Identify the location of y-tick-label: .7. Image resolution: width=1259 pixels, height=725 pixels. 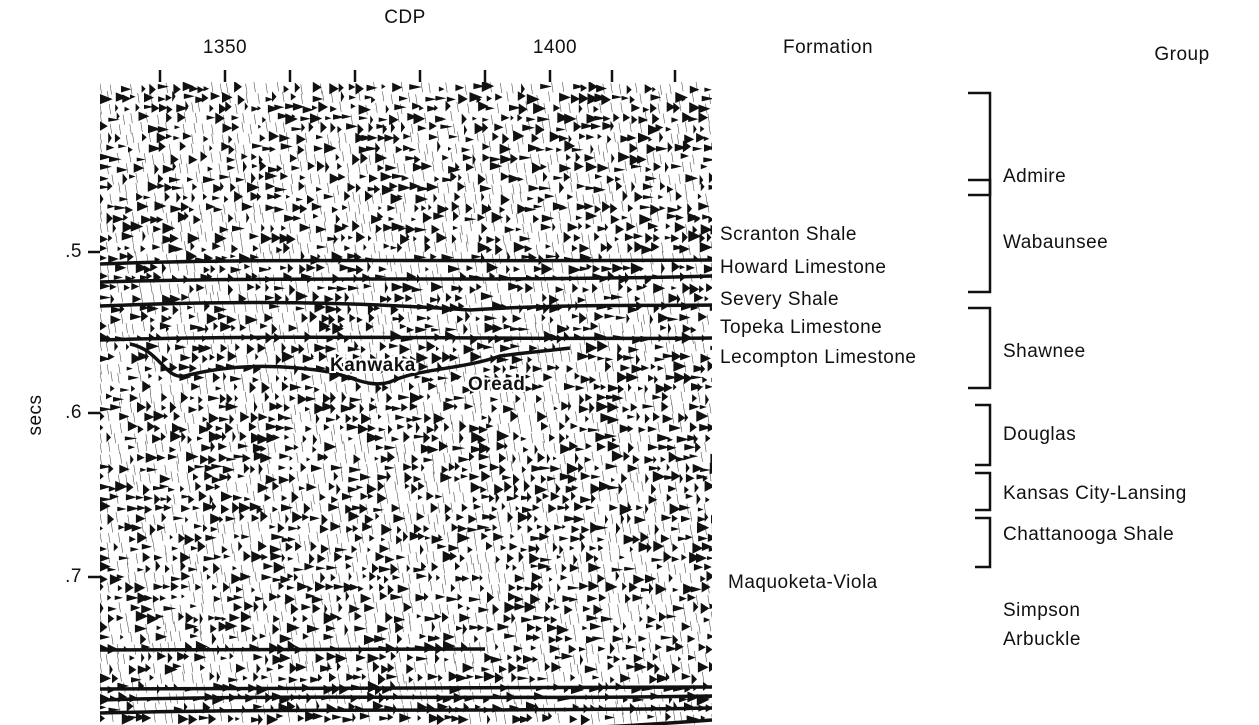
(73, 576).